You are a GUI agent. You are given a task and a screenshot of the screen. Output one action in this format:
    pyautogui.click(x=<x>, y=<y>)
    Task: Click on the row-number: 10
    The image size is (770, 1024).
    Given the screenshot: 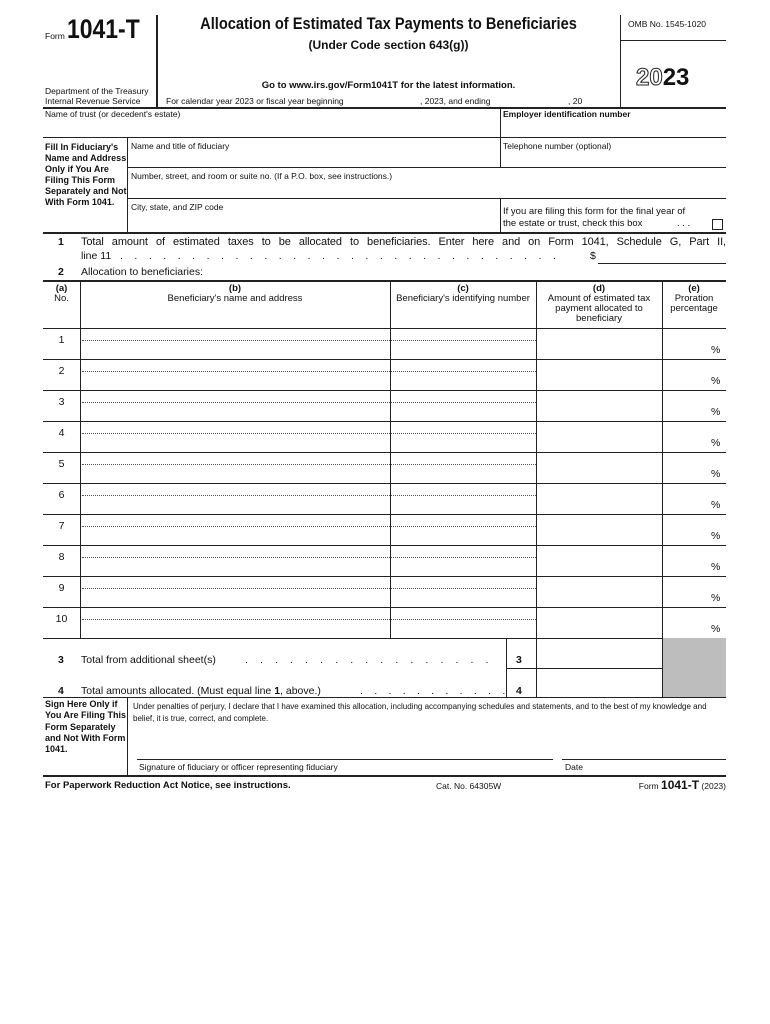 What is the action you would take?
    pyautogui.click(x=61, y=619)
    